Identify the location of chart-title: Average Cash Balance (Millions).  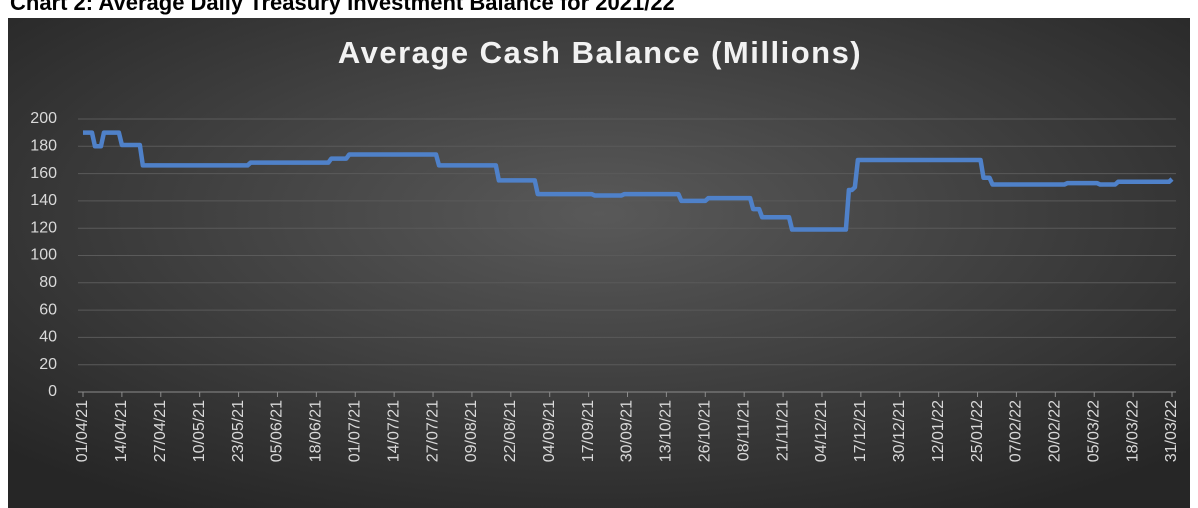
(600, 52).